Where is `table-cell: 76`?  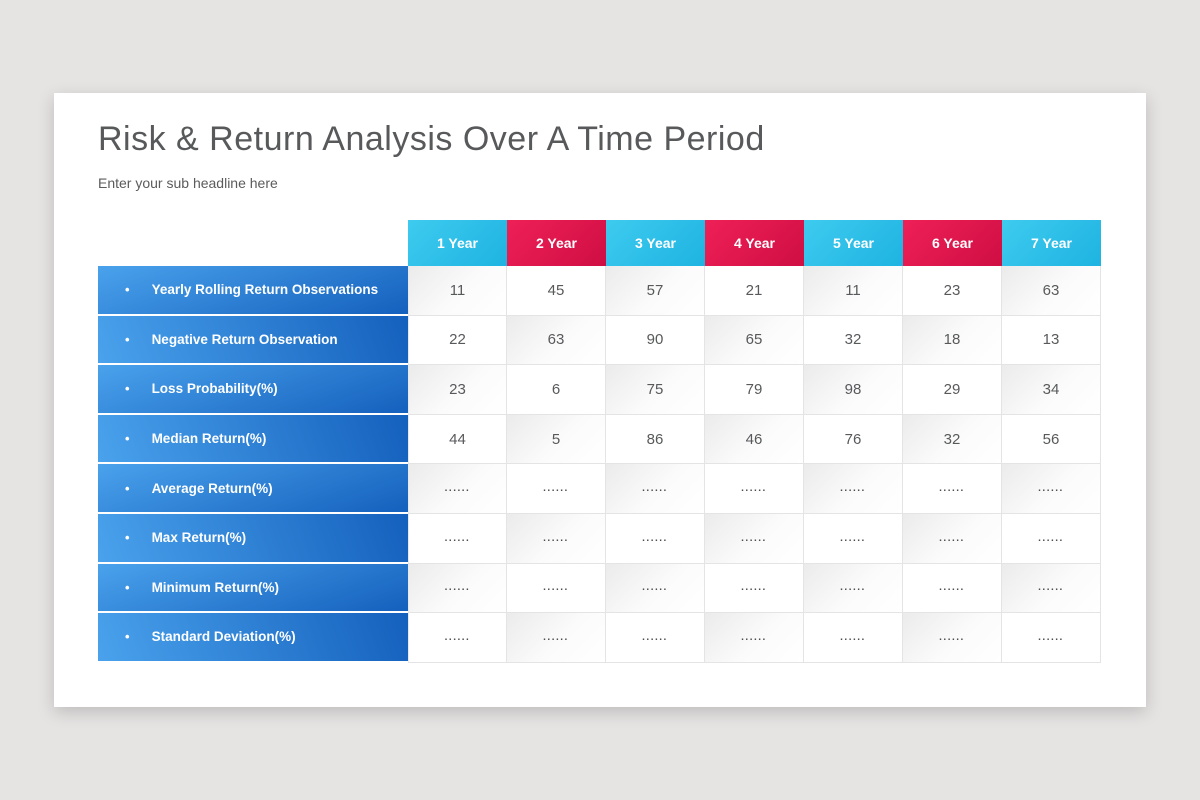 table-cell: 76 is located at coordinates (853, 439).